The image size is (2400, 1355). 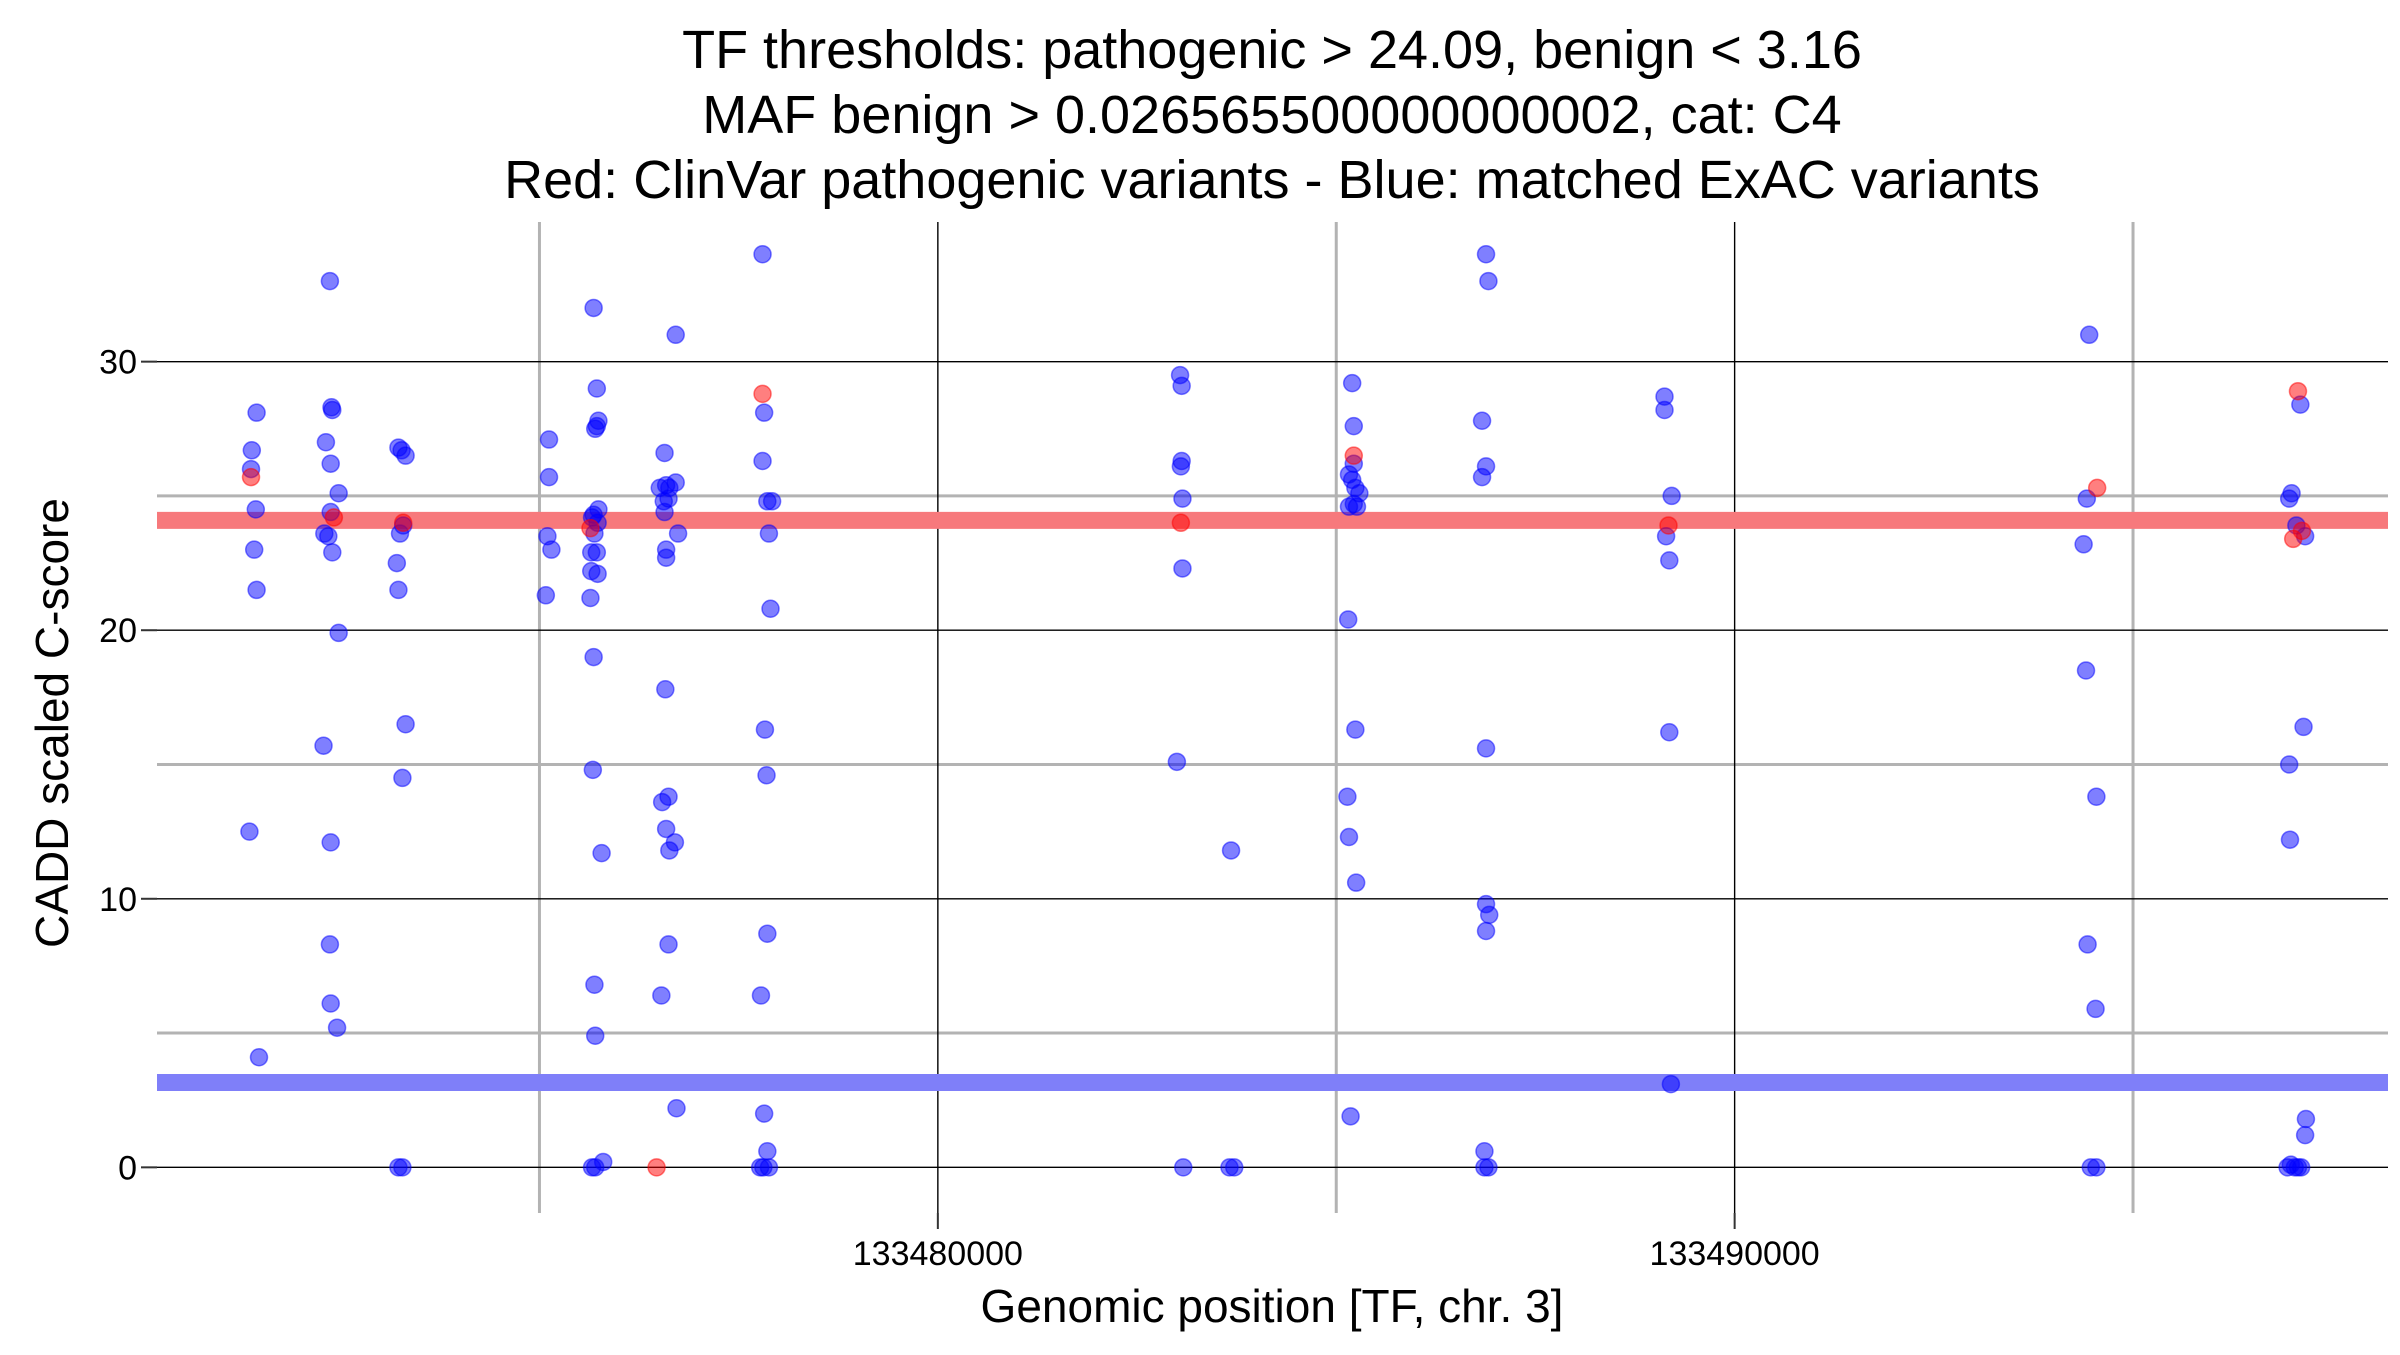 What do you see at coordinates (118, 631) in the screenshot?
I see `y-tick-label: 20` at bounding box center [118, 631].